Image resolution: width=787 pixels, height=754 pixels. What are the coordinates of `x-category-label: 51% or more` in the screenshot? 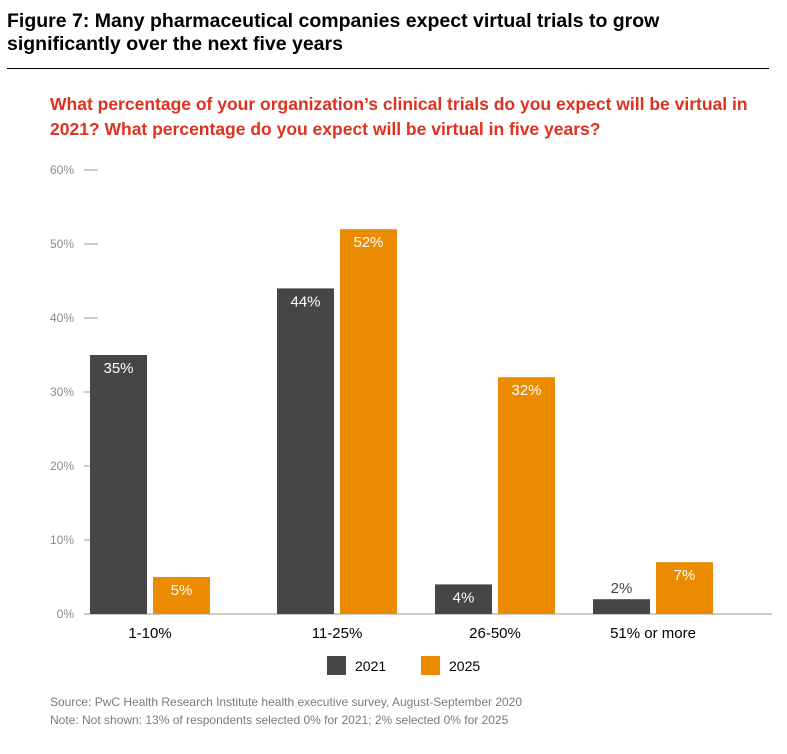 It's located at (653, 633).